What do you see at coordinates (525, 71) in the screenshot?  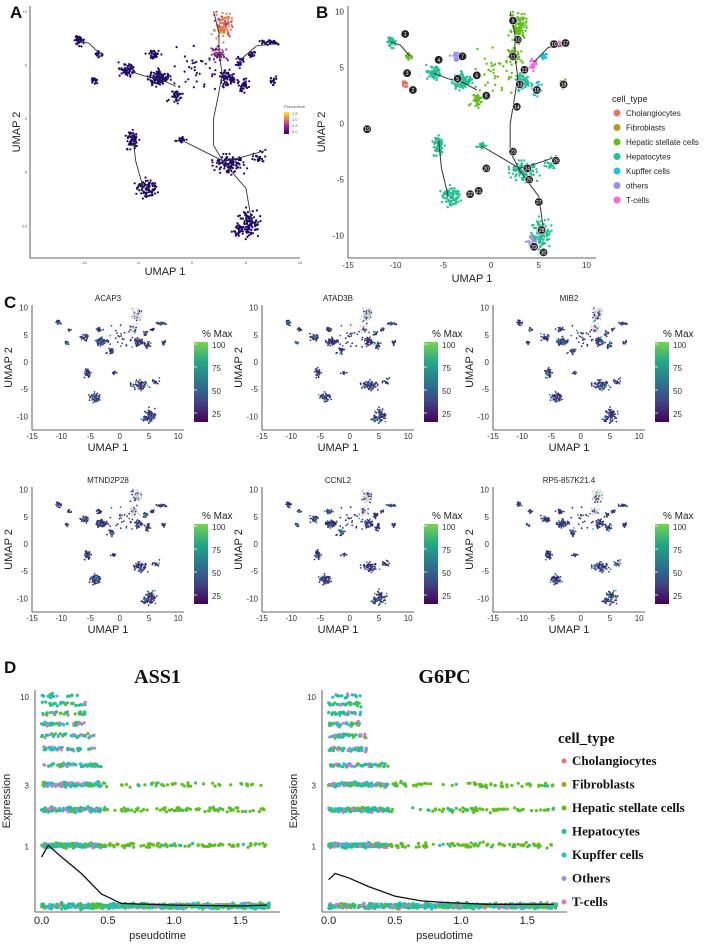 I see `panel-b-node-label: 12` at bounding box center [525, 71].